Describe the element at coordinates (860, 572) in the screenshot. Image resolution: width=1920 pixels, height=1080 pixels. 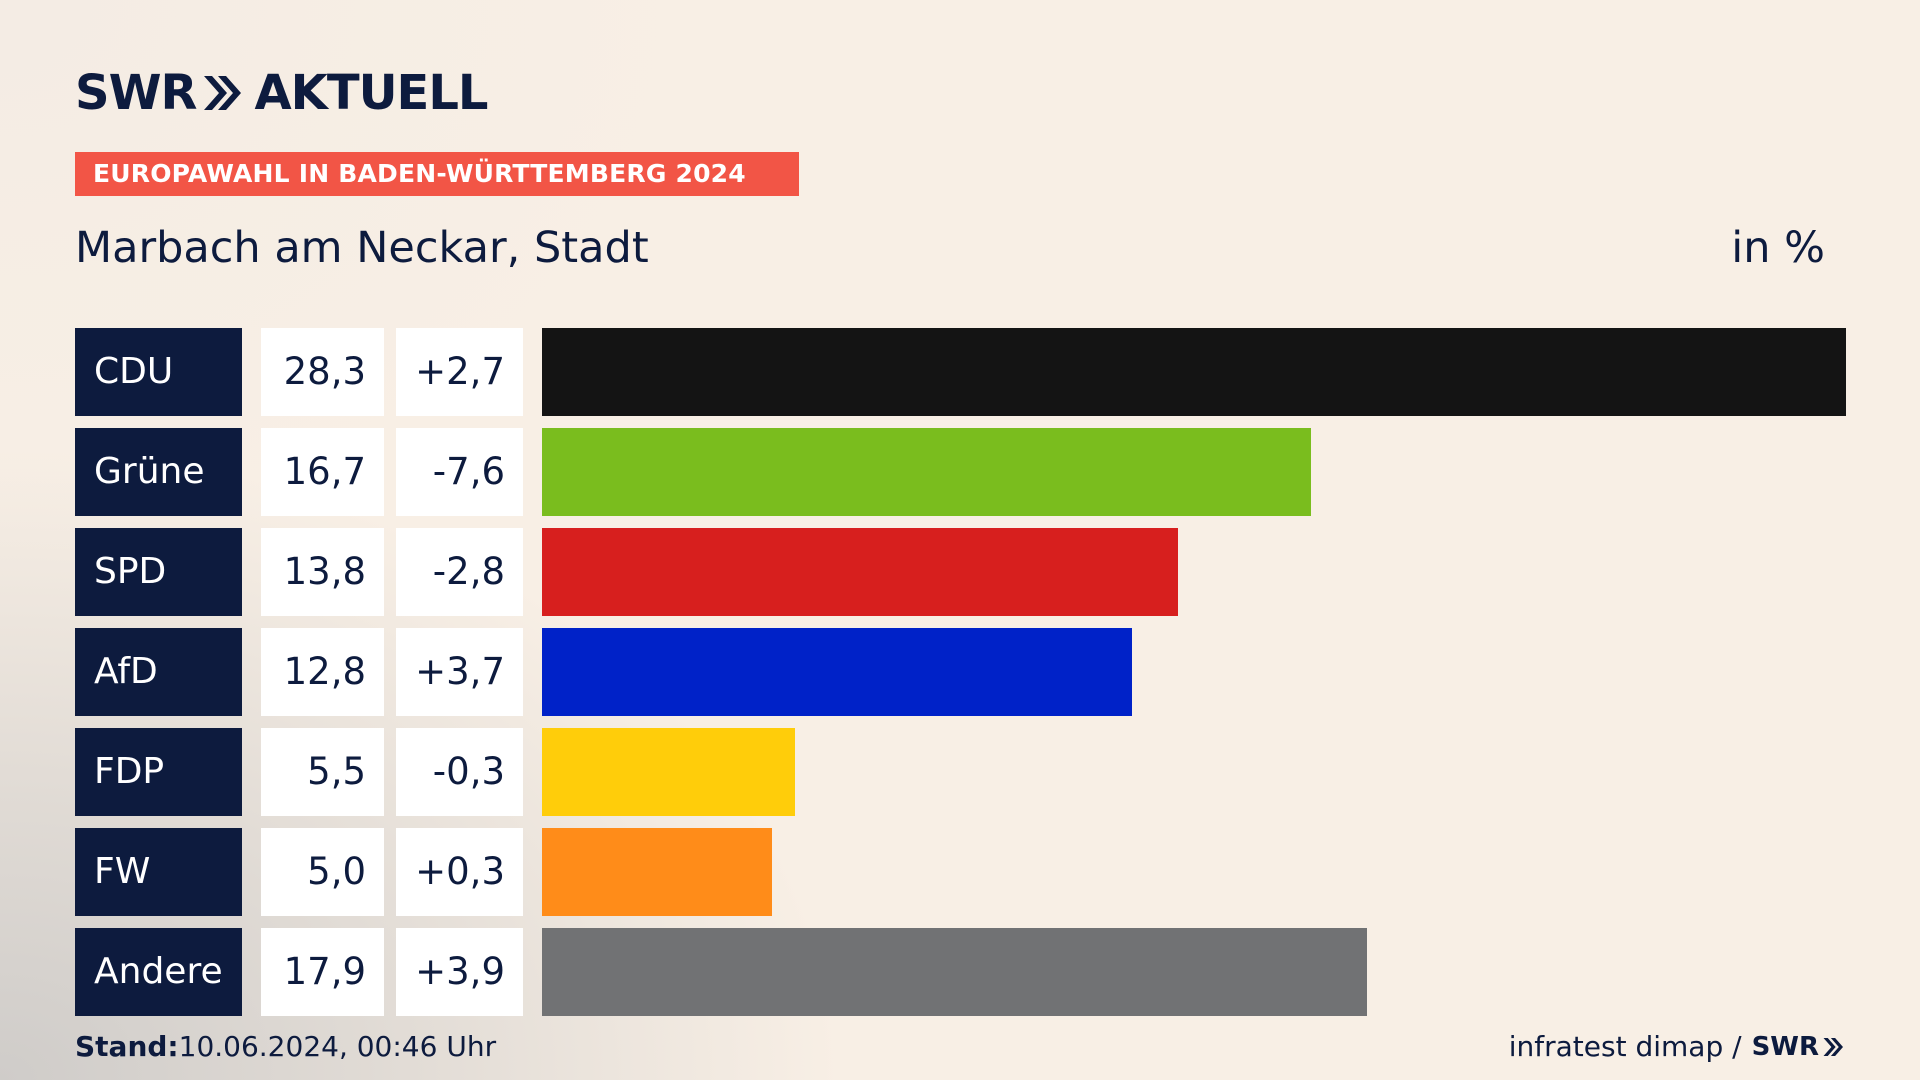
I see `bar-spd` at that location.